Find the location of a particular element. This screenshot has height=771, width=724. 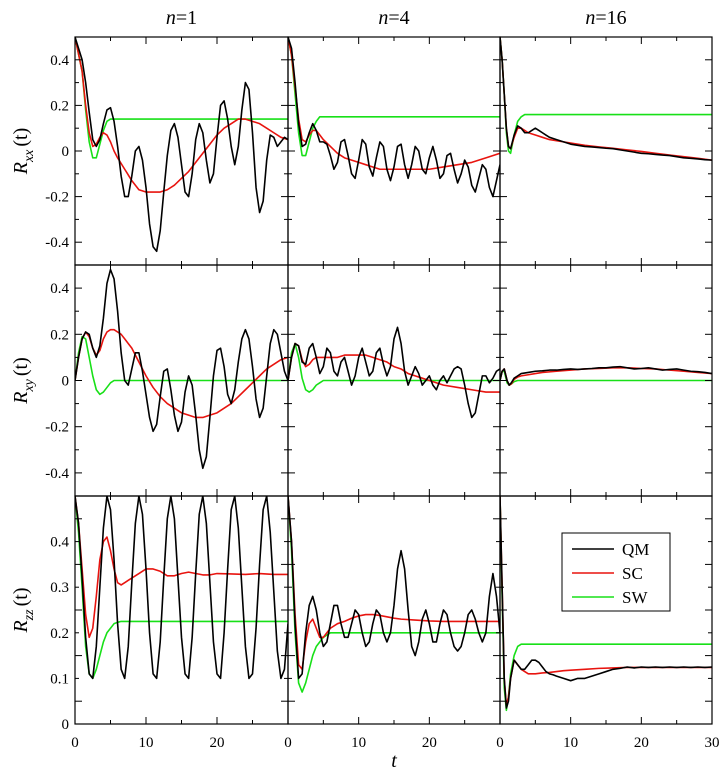

column-title: n=4 is located at coordinates (393, 18).